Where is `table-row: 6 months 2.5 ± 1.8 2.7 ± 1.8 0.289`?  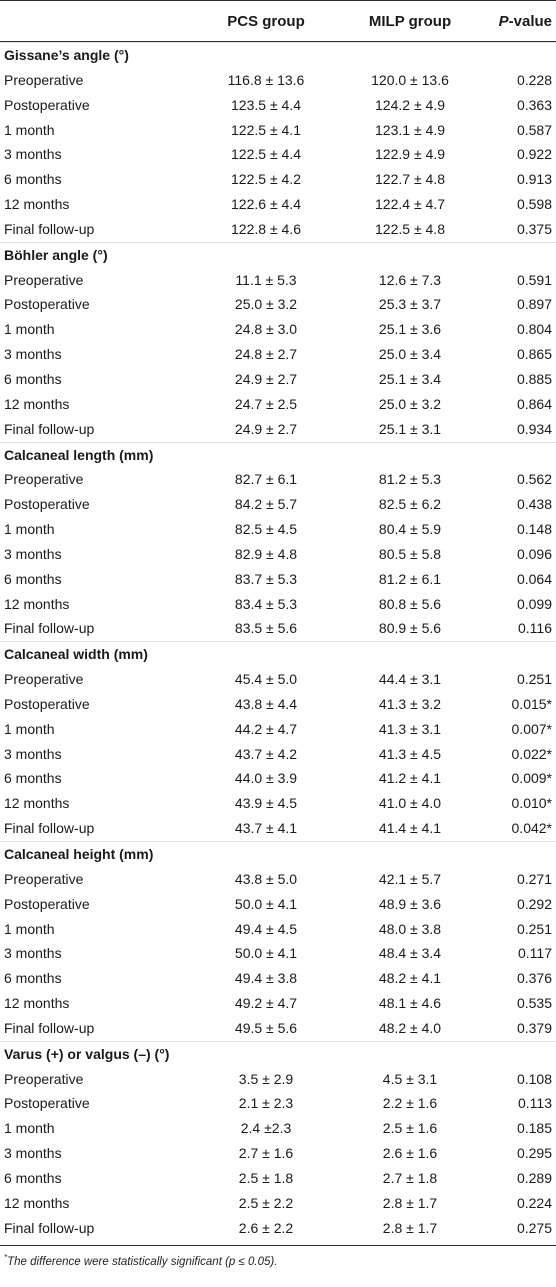 table-row: 6 months 2.5 ± 1.8 2.7 ± 1.8 0.289 is located at coordinates (278, 1178).